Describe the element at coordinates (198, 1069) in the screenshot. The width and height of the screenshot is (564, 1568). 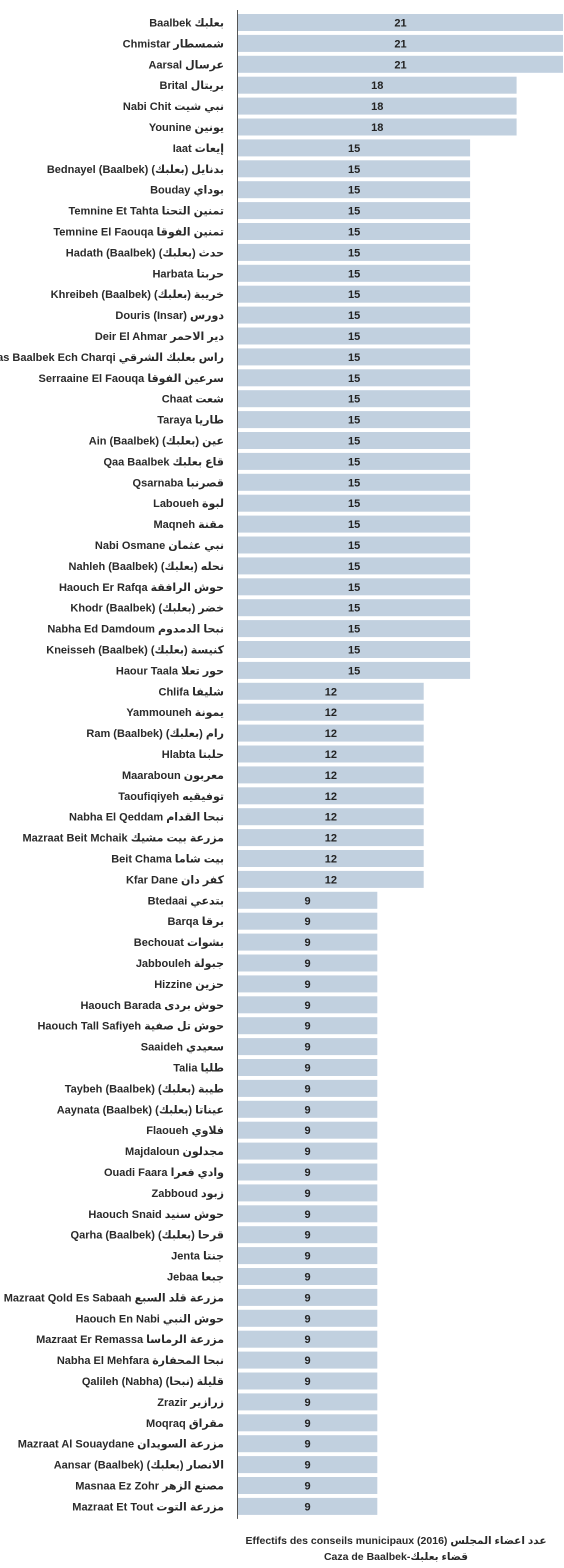
I see `category-label: Talia طليا` at that location.